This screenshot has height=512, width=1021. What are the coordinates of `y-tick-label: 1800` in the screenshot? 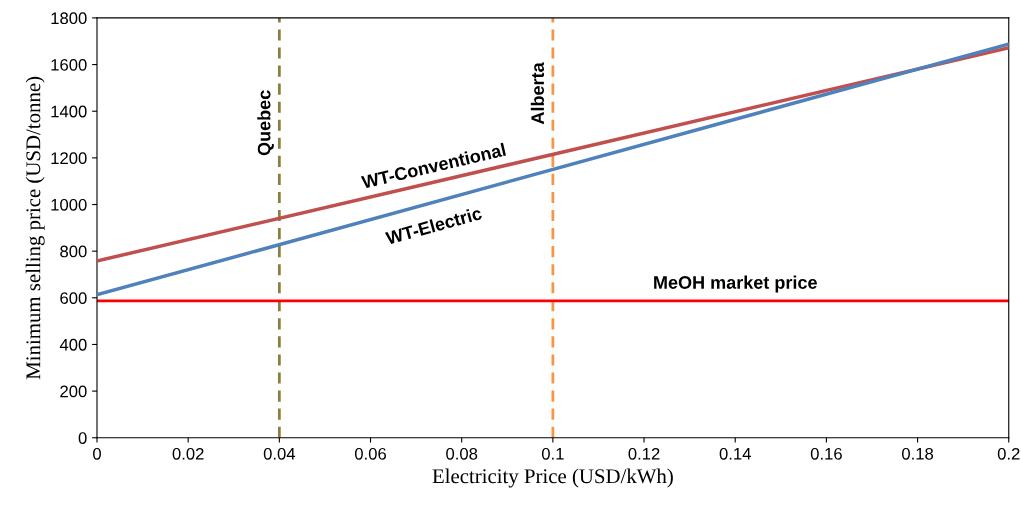 It's located at (69, 18).